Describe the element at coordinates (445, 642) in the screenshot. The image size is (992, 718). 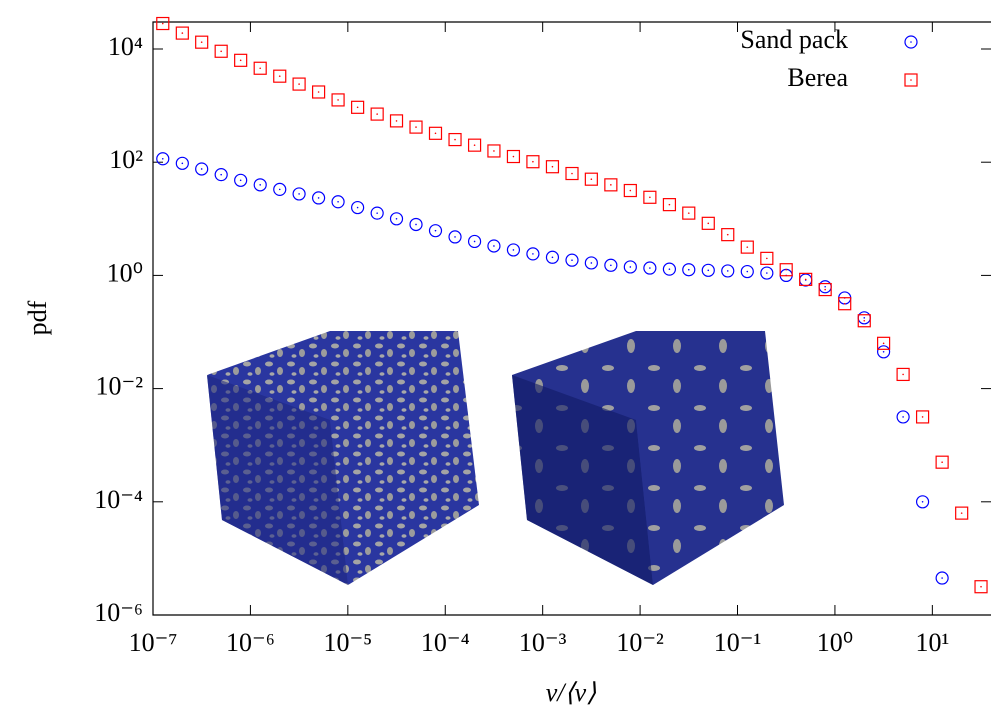
I see `x-tick-label: 10⁻⁴` at that location.